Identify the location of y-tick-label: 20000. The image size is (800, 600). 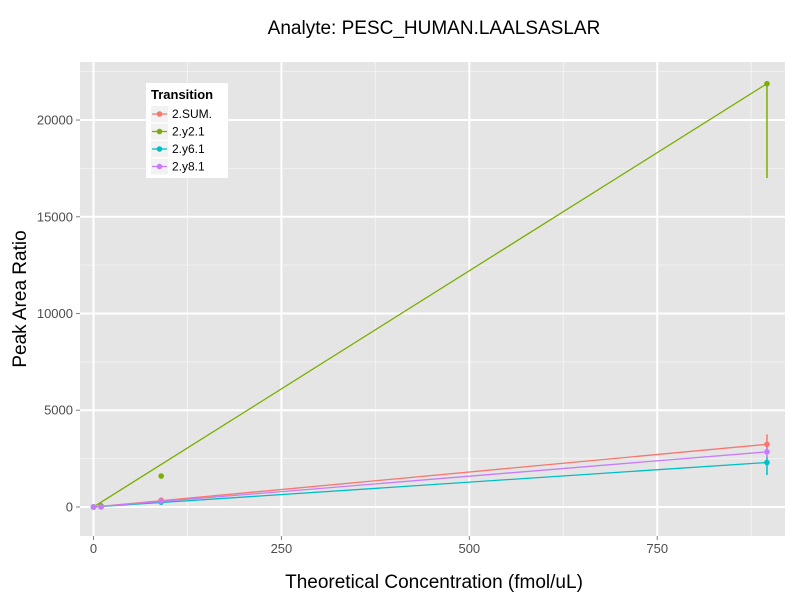
(55, 120).